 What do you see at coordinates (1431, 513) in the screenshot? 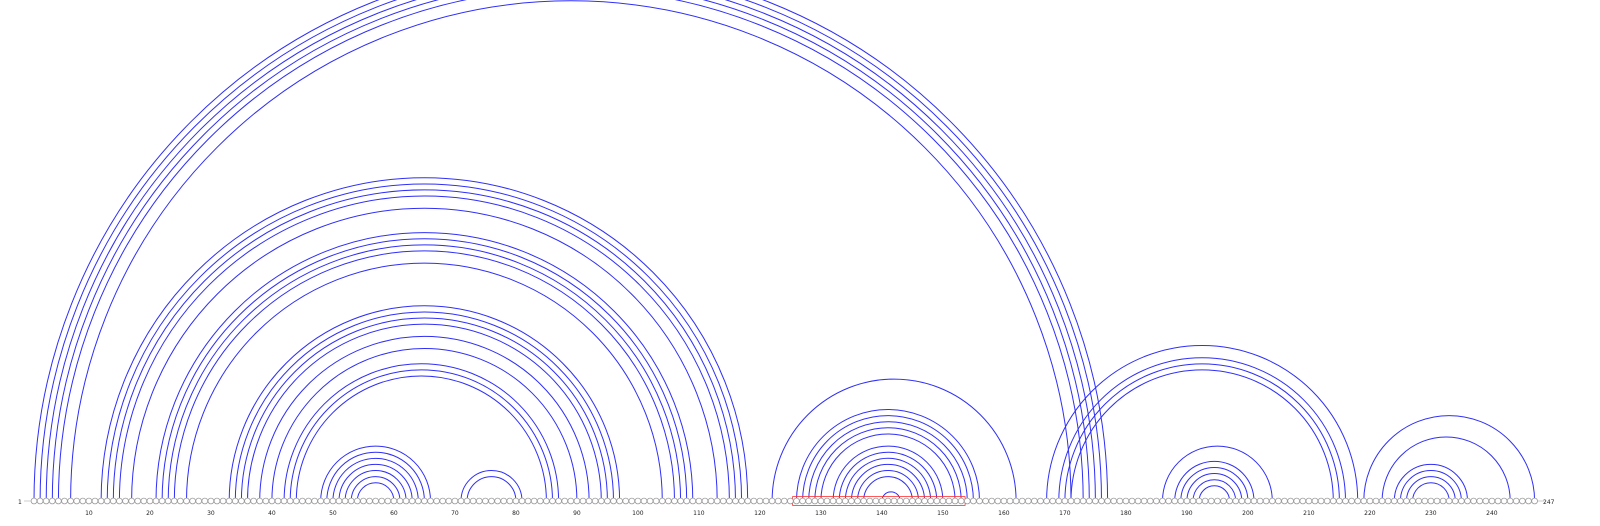
I see `tick-label: 230` at bounding box center [1431, 513].